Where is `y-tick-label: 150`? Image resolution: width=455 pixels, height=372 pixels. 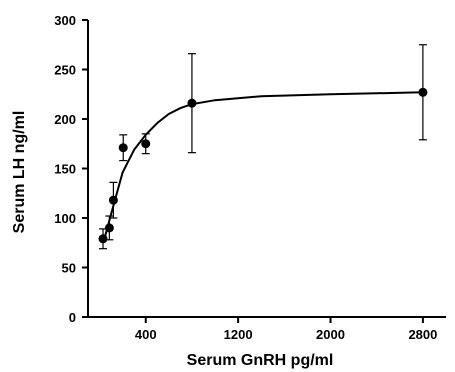 y-tick-label: 150 is located at coordinates (65, 169).